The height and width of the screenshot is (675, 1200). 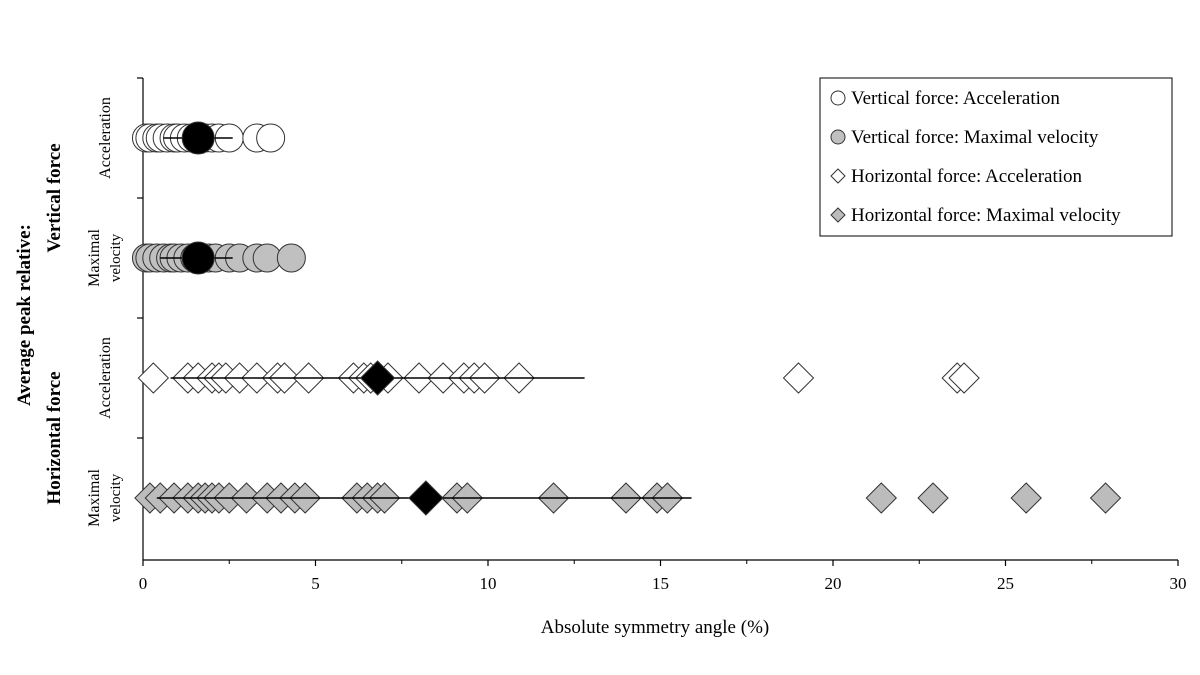 What do you see at coordinates (1005, 583) in the screenshot?
I see `x-tick-label: 25` at bounding box center [1005, 583].